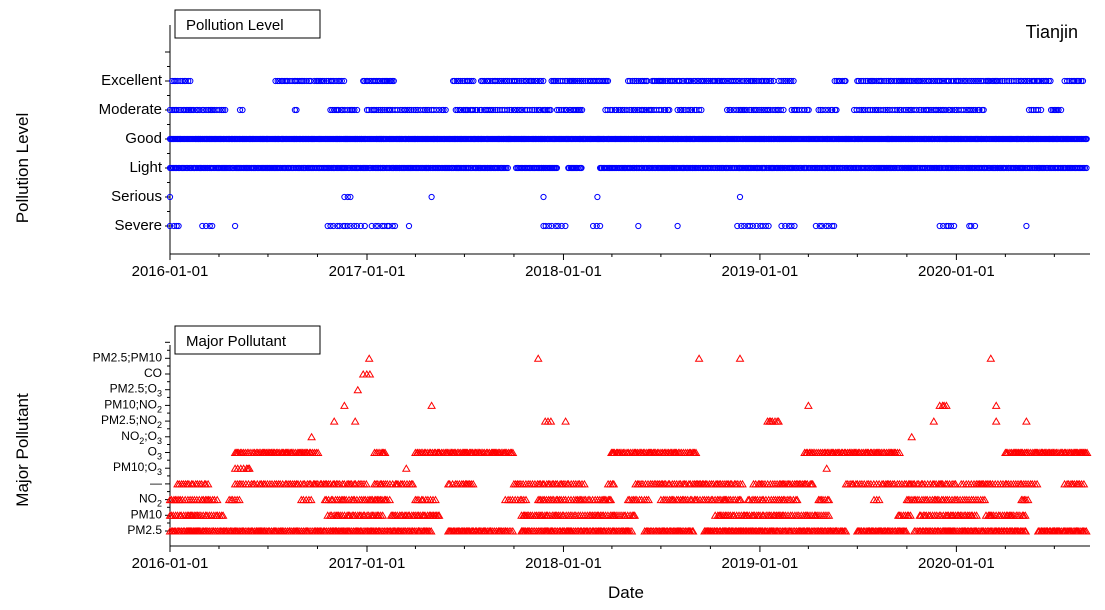 The height and width of the screenshot is (610, 1105). Describe the element at coordinates (143, 138) in the screenshot. I see `y-tick-label: Good` at that location.